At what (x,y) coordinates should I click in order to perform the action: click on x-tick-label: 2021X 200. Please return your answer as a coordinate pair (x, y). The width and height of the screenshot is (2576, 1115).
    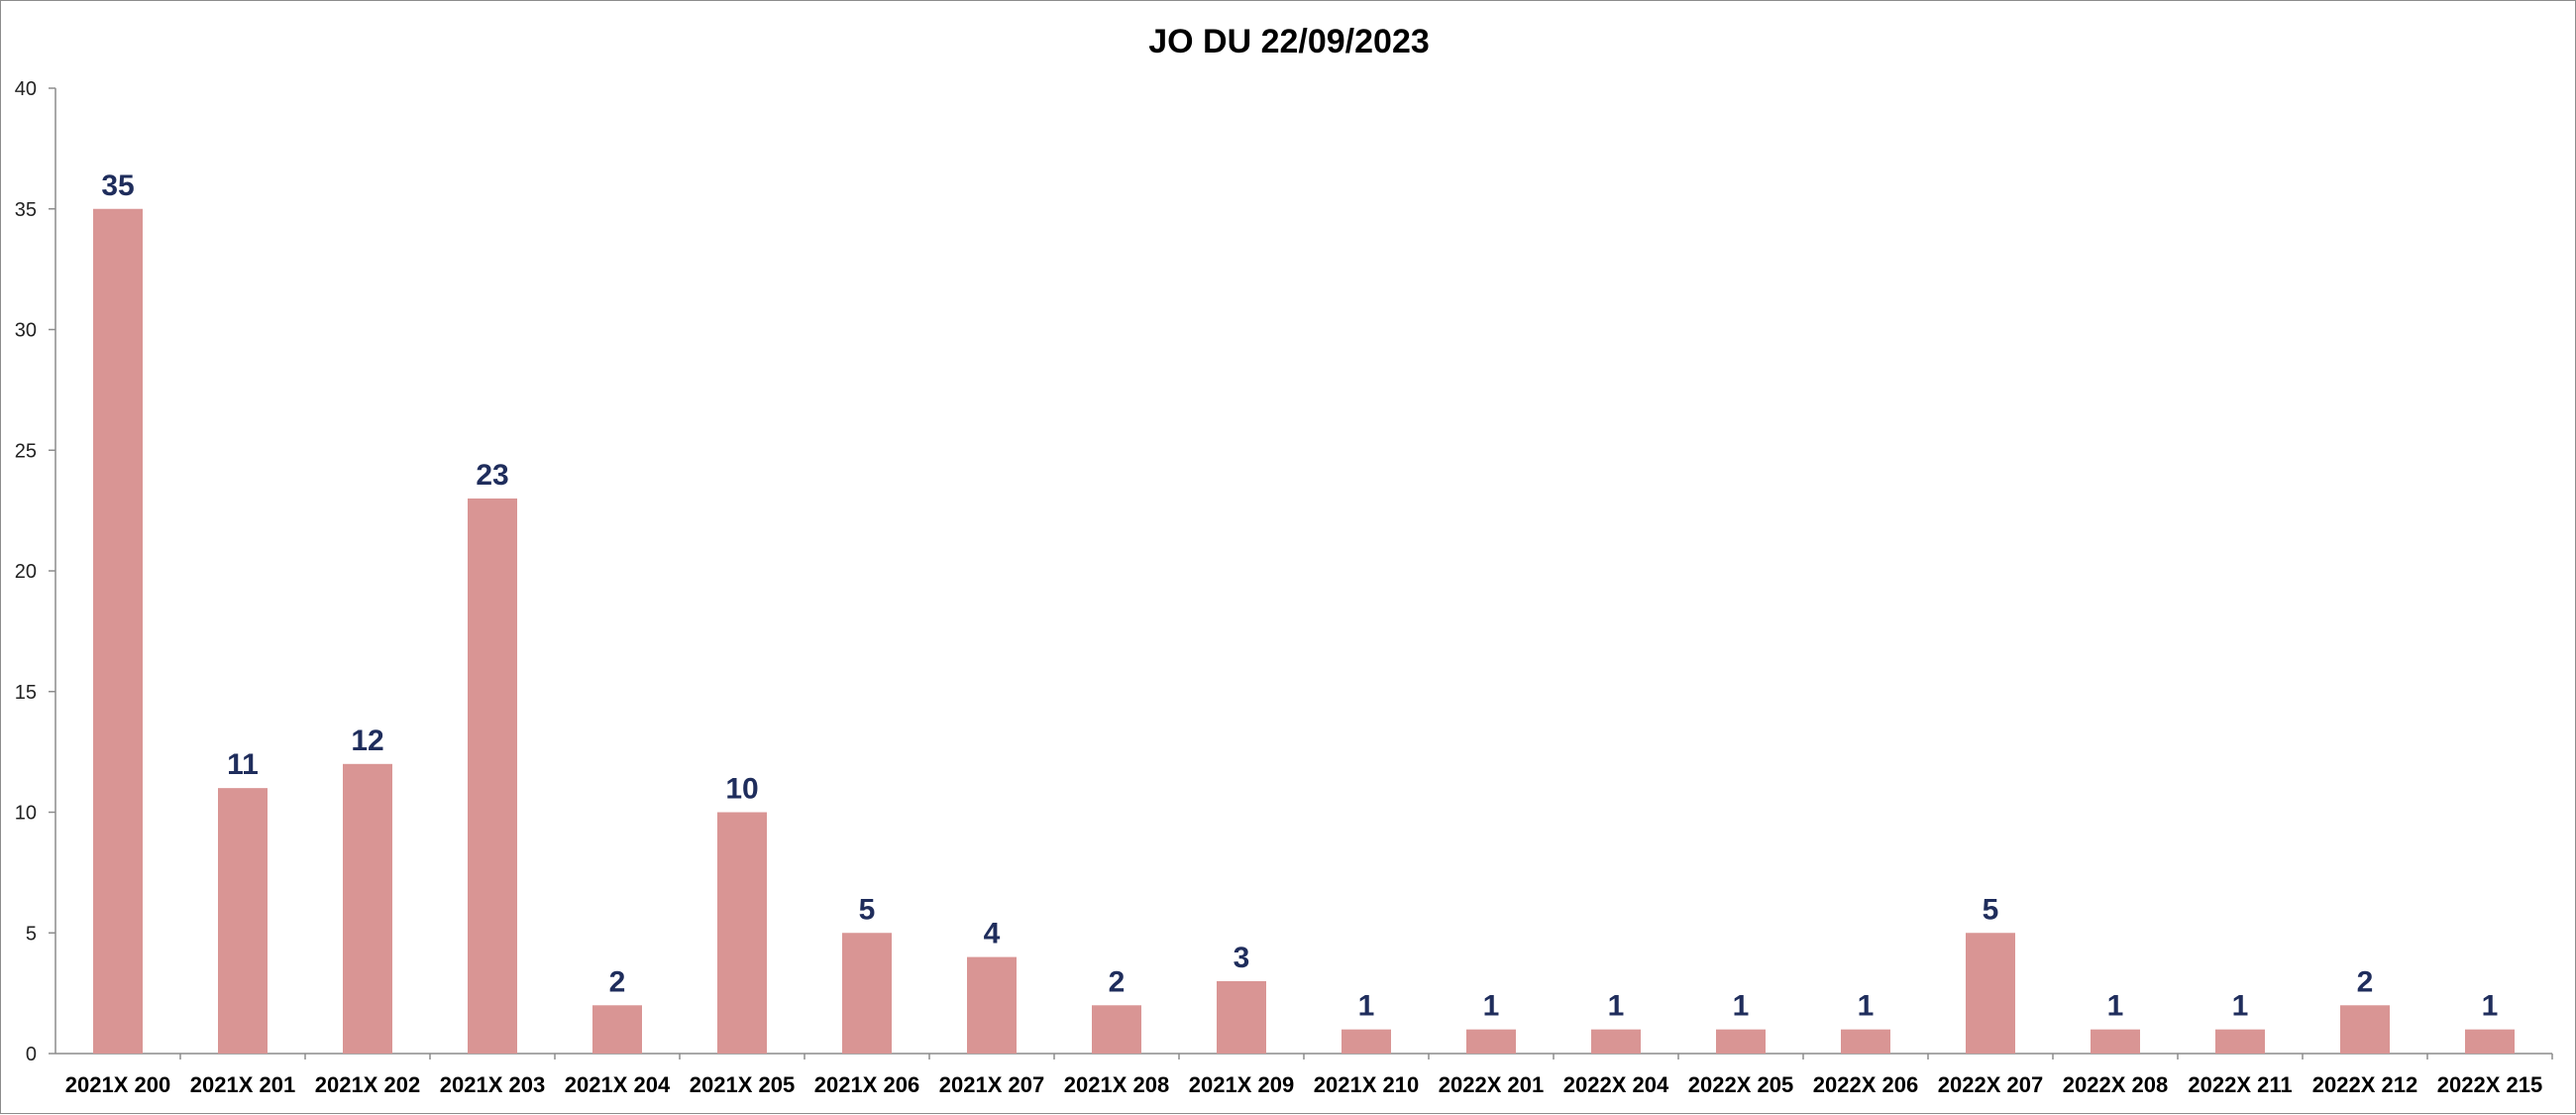
    Looking at the image, I should click on (118, 1084).